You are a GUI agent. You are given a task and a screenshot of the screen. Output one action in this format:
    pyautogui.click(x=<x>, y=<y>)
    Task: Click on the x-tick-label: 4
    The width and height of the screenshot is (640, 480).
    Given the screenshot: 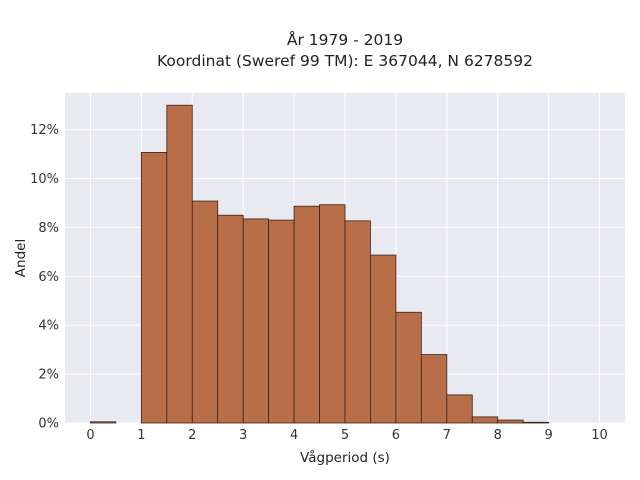 What is the action you would take?
    pyautogui.click(x=294, y=435)
    